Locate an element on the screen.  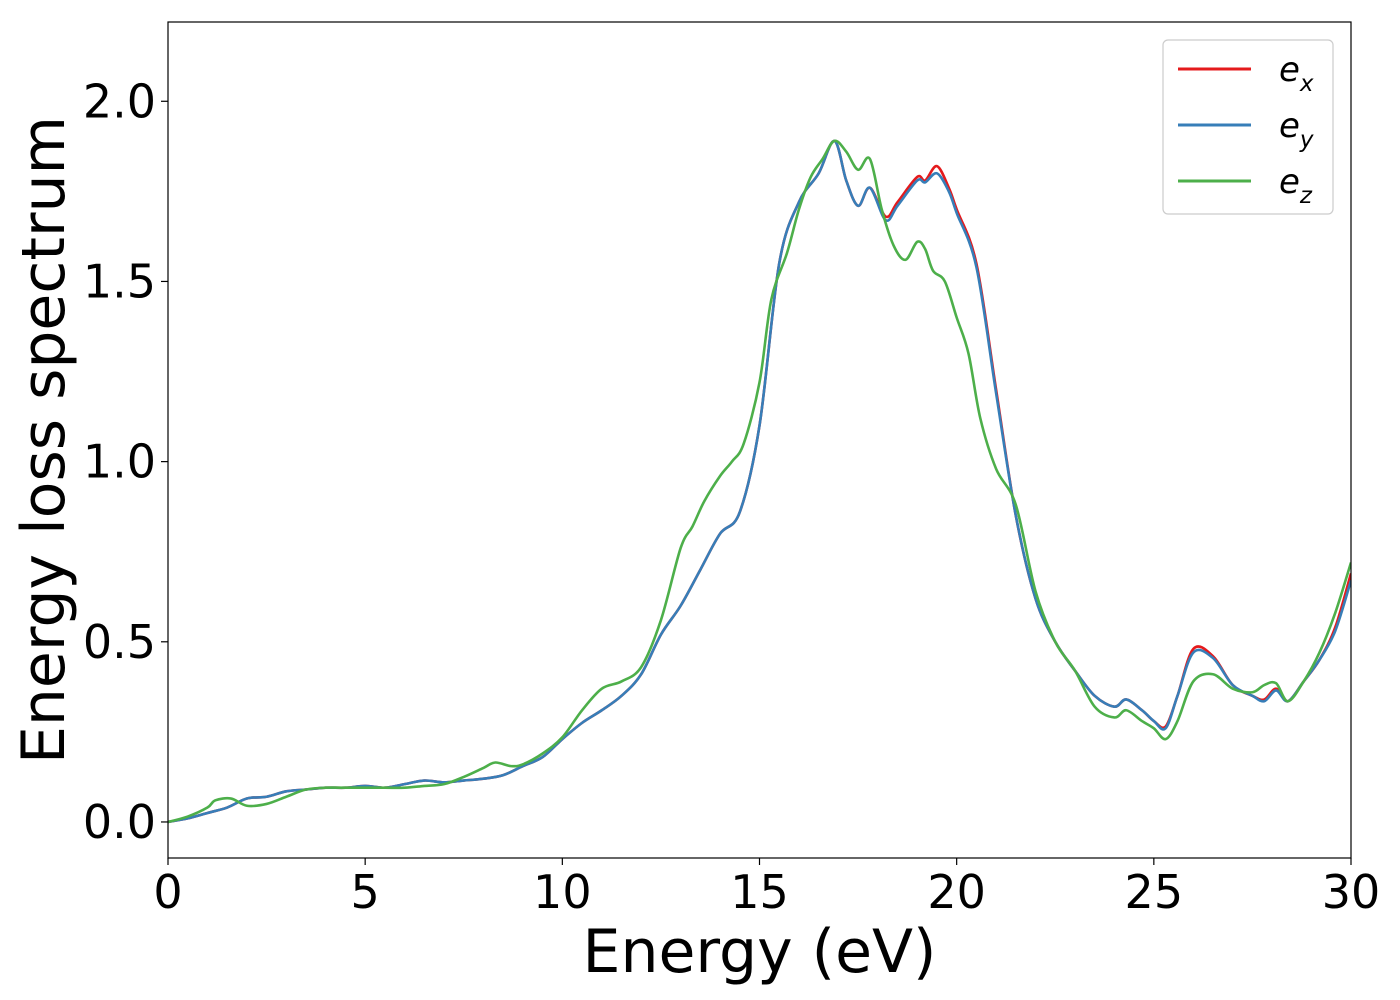
legend-item: ez is located at coordinates (1245, 185).